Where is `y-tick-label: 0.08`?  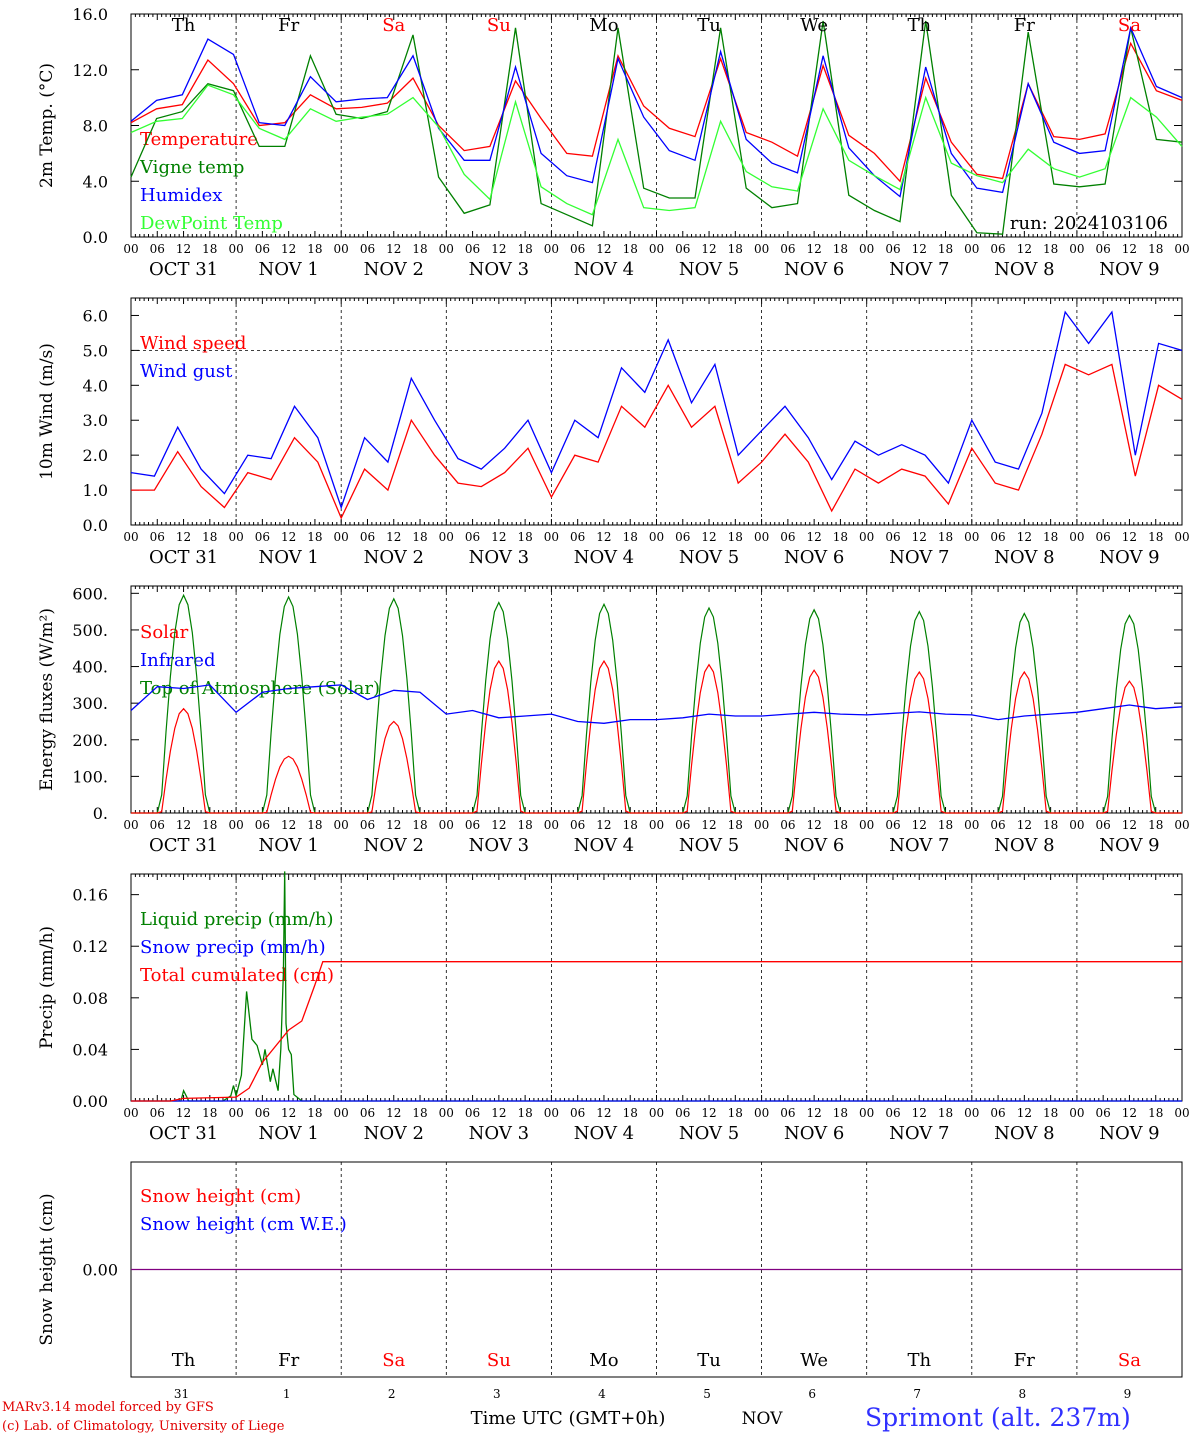
y-tick-label: 0.08 is located at coordinates (90, 998).